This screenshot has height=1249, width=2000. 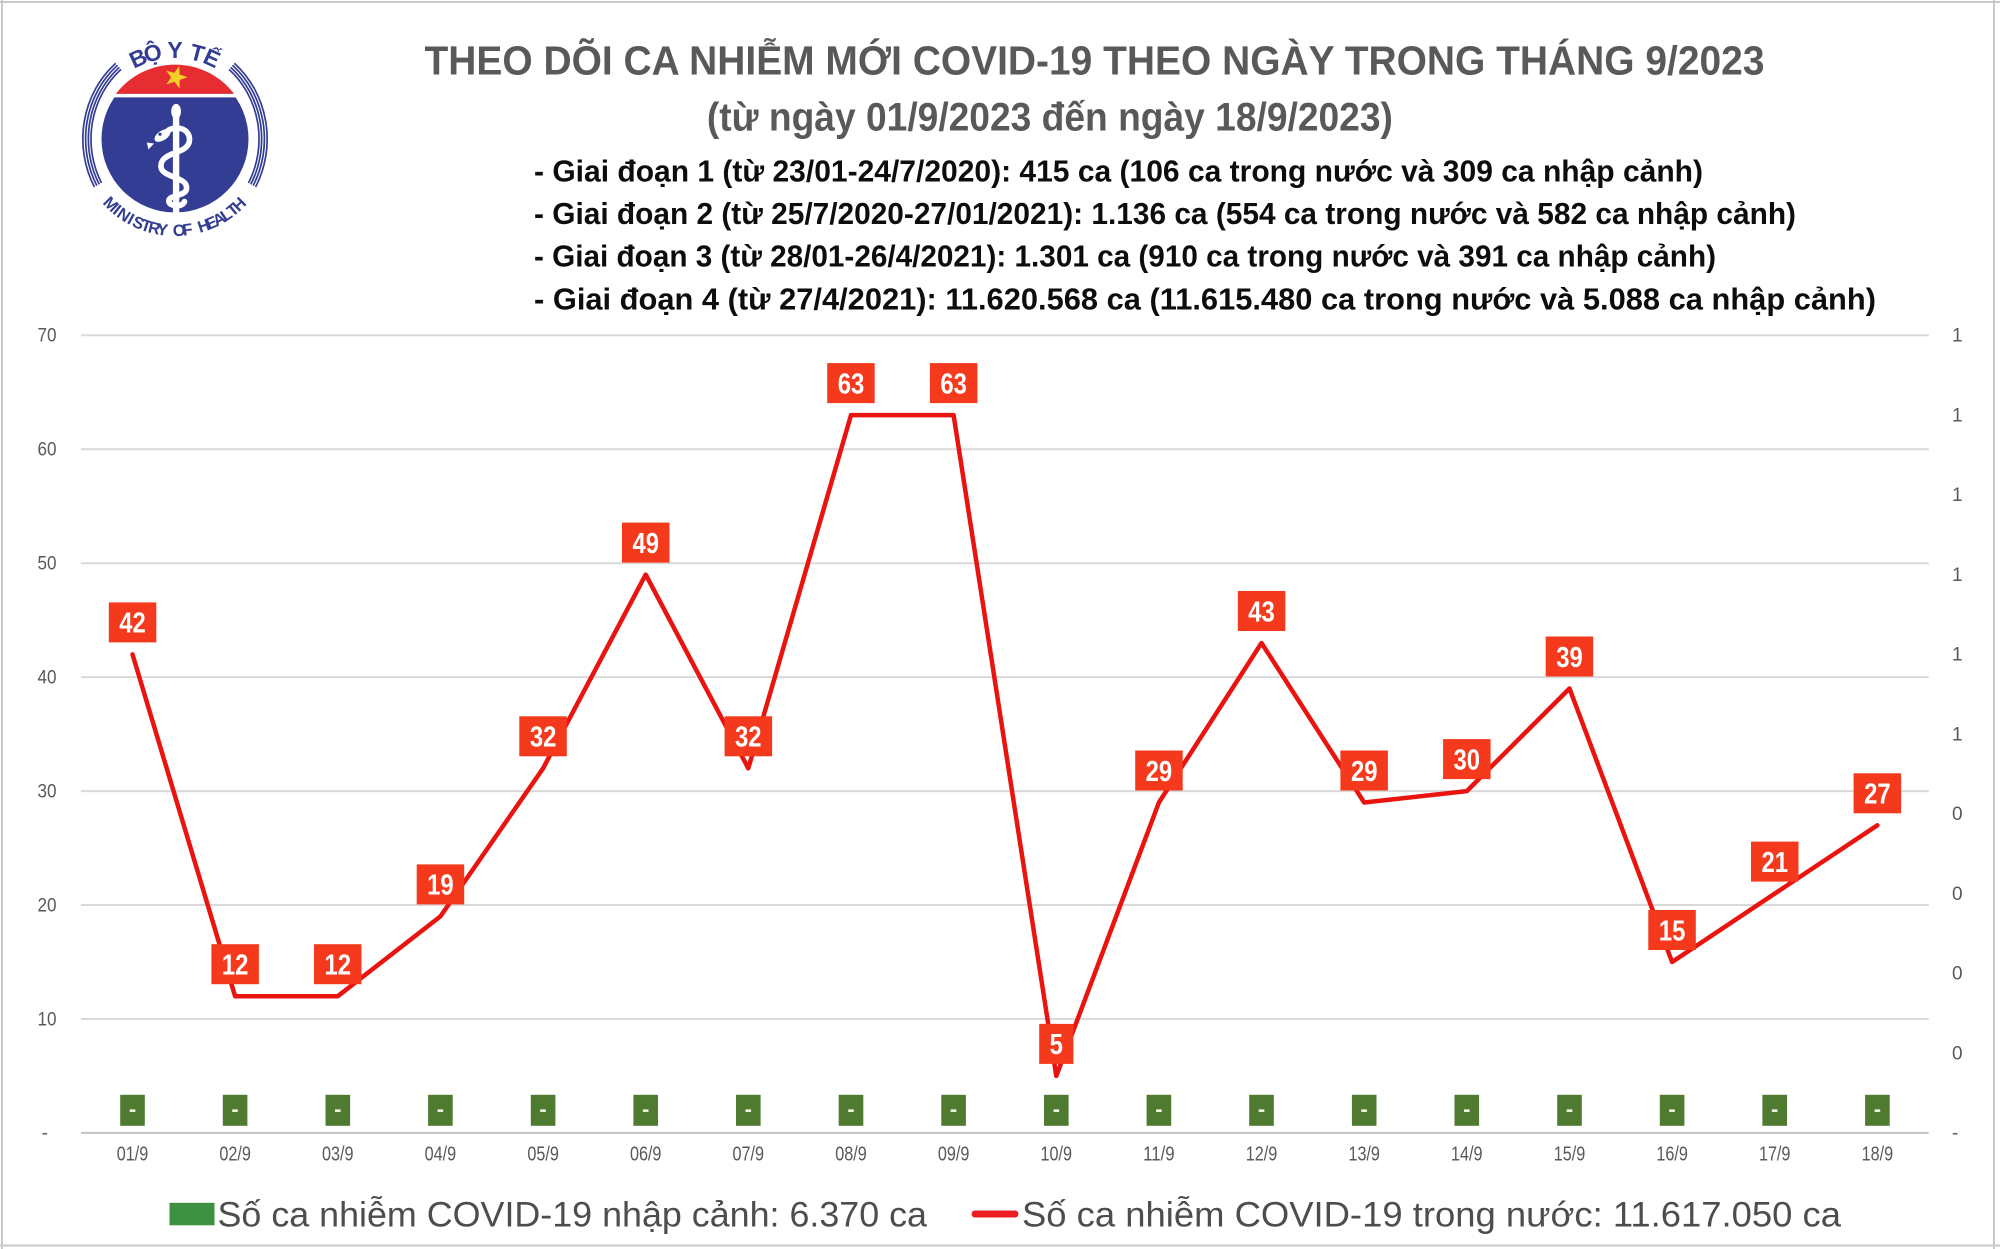 What do you see at coordinates (47, 677) in the screenshot?
I see `svg-text: 40` at bounding box center [47, 677].